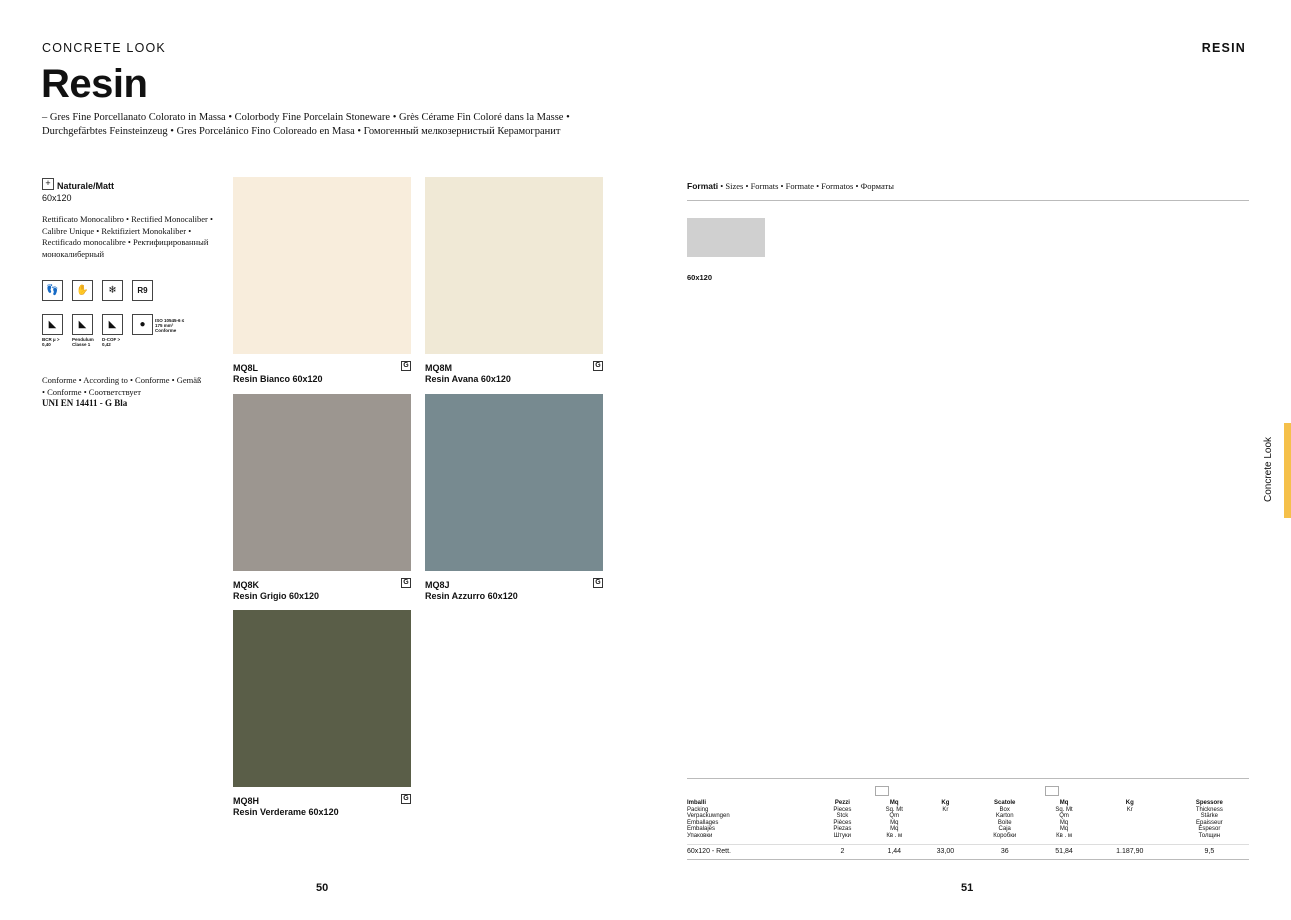 The width and height of the screenshot is (1291, 920). Describe the element at coordinates (842, 851) in the screenshot. I see `packing-cell: 2` at that location.